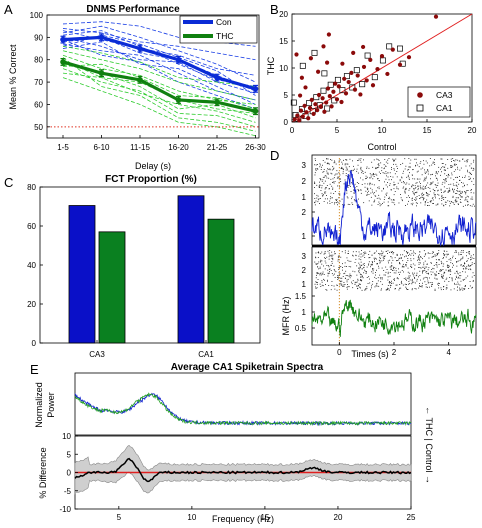 The height and width of the screenshot is (528, 482). What do you see at coordinates (242, 409) in the screenshot?
I see `spectrum-thc` at bounding box center [242, 409].